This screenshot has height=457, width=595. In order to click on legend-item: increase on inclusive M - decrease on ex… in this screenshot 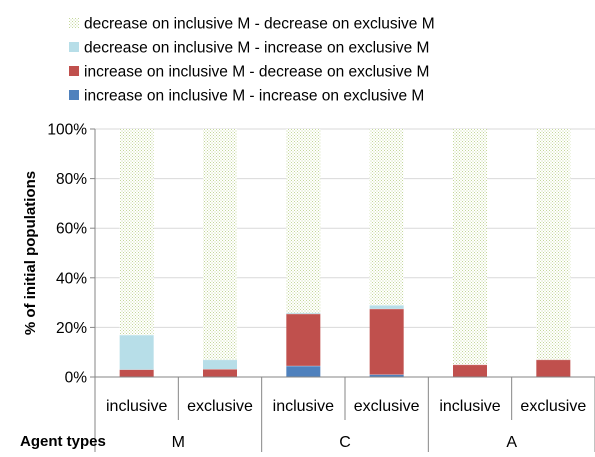, I will do `click(249, 72)`.